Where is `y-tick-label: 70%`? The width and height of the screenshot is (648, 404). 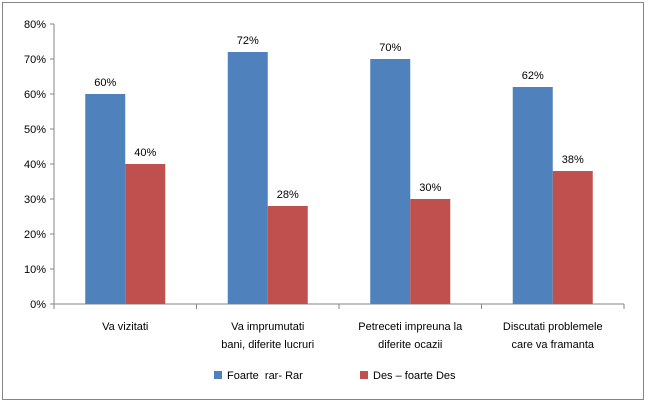
y-tick-label: 70% is located at coordinates (35, 60).